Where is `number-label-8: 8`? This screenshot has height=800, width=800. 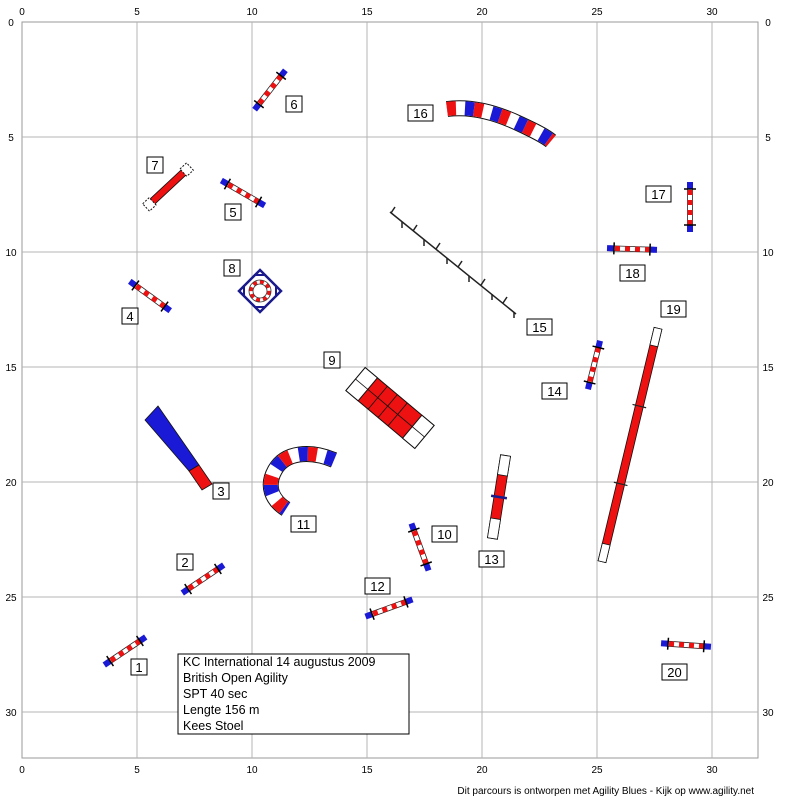 number-label-8: 8 is located at coordinates (232, 268).